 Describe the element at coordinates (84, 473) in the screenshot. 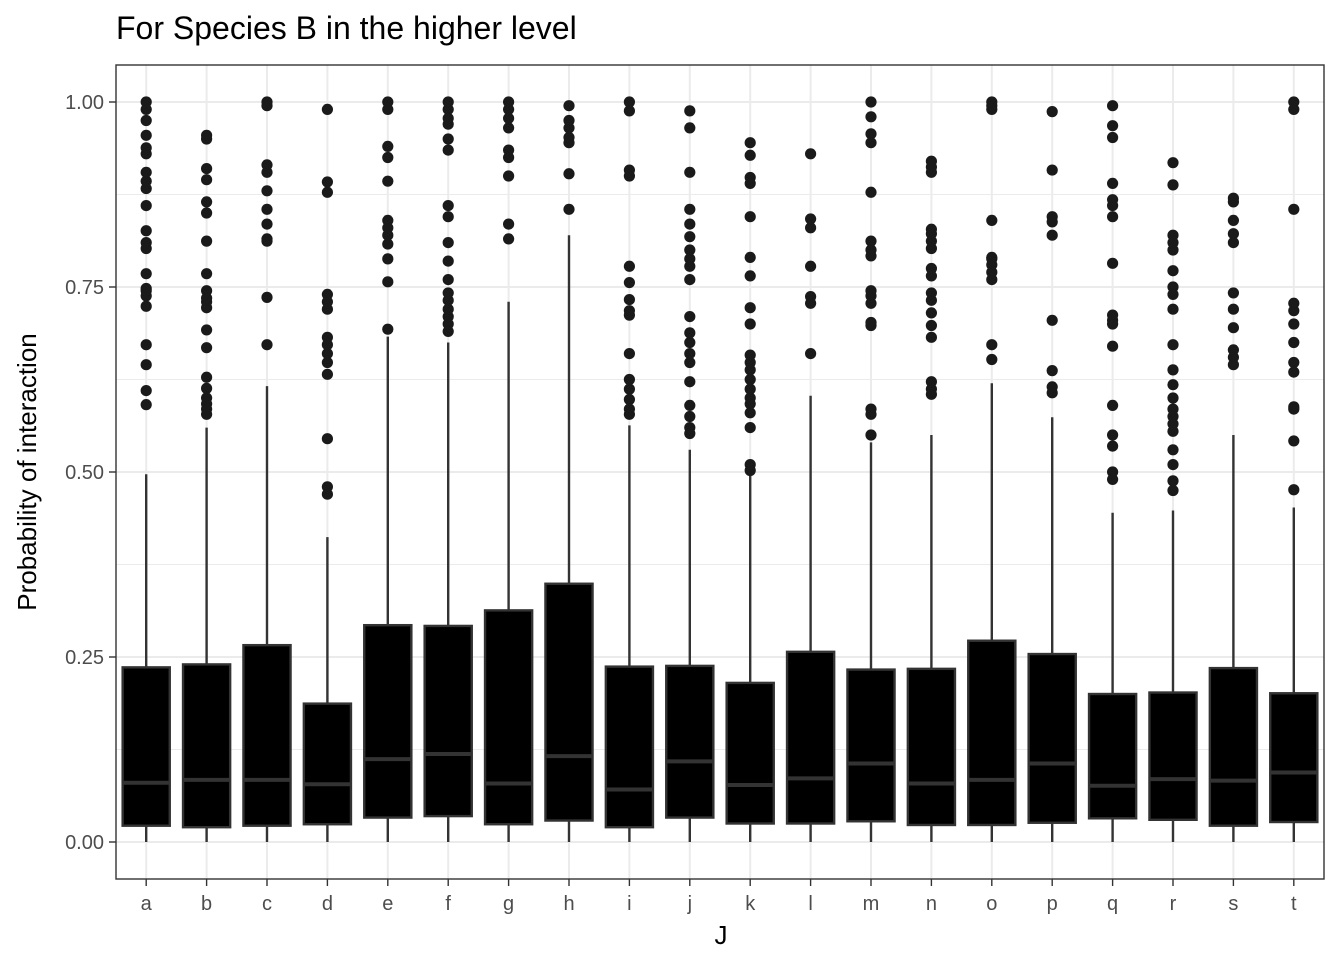

I see `y-tick-label: 0.50` at that location.